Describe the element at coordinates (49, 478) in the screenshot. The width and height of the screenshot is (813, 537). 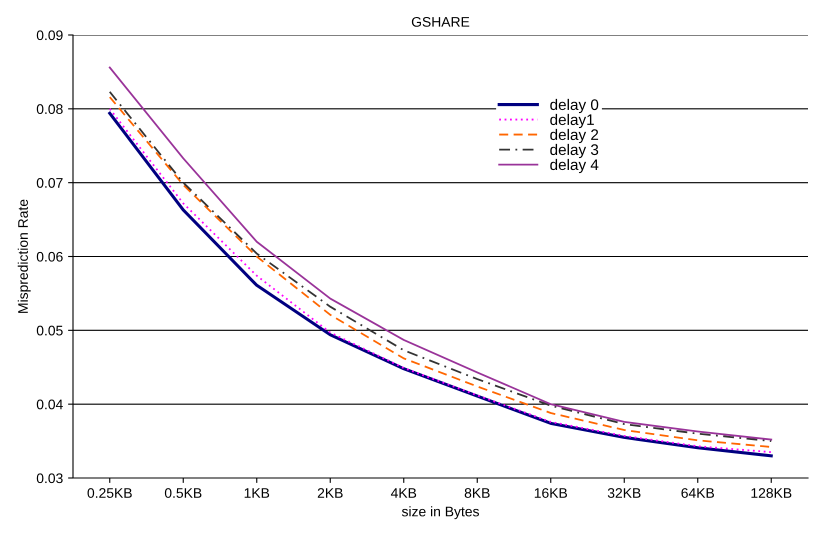
I see `y-tick-label: 0.03` at that location.